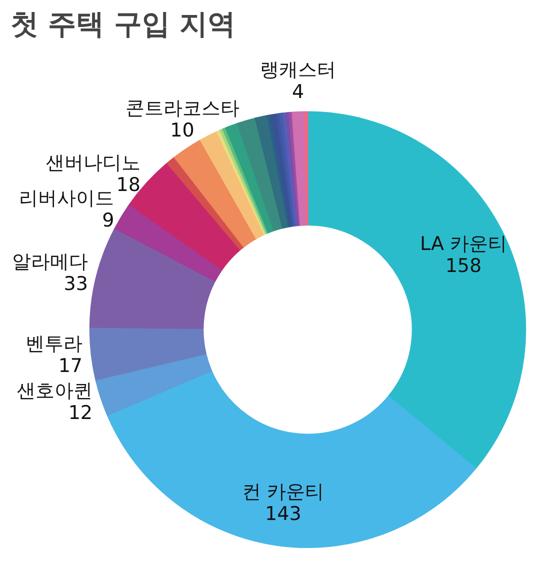  I want to click on slice-label: 알라메다, so click(50, 262).